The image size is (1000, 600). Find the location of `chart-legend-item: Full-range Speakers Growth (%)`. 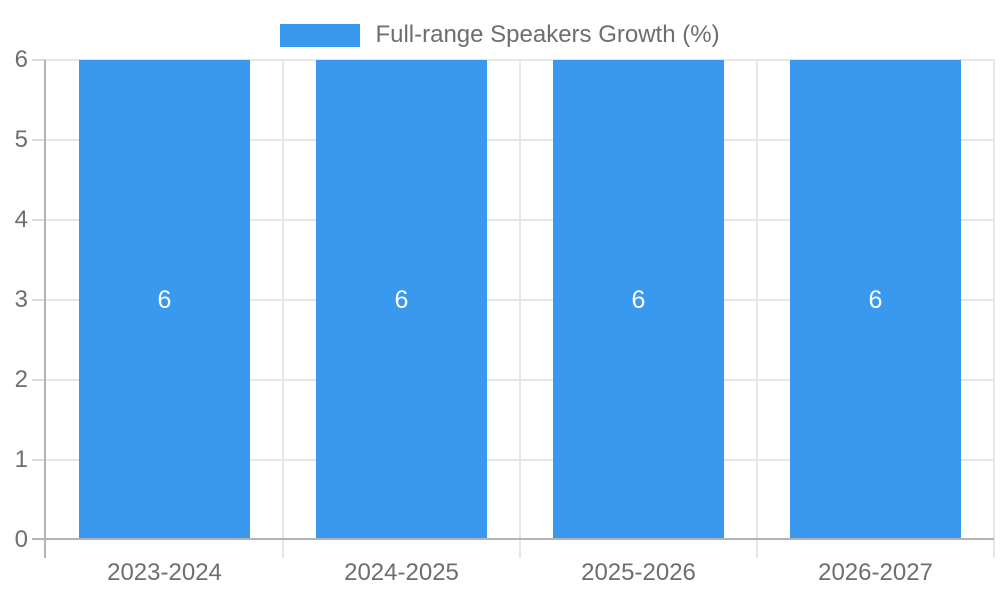

chart-legend-item: Full-range Speakers Growth (%) is located at coordinates (500, 35).